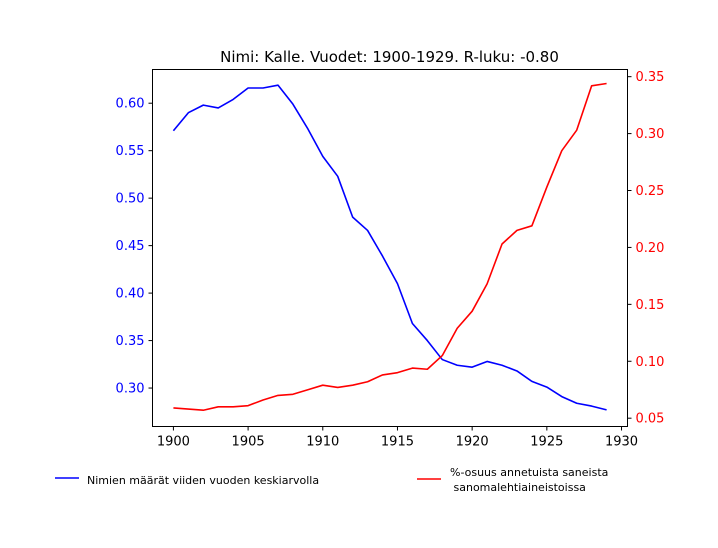 The width and height of the screenshot is (718, 548). I want to click on x-tick-label: 1925, so click(546, 442).